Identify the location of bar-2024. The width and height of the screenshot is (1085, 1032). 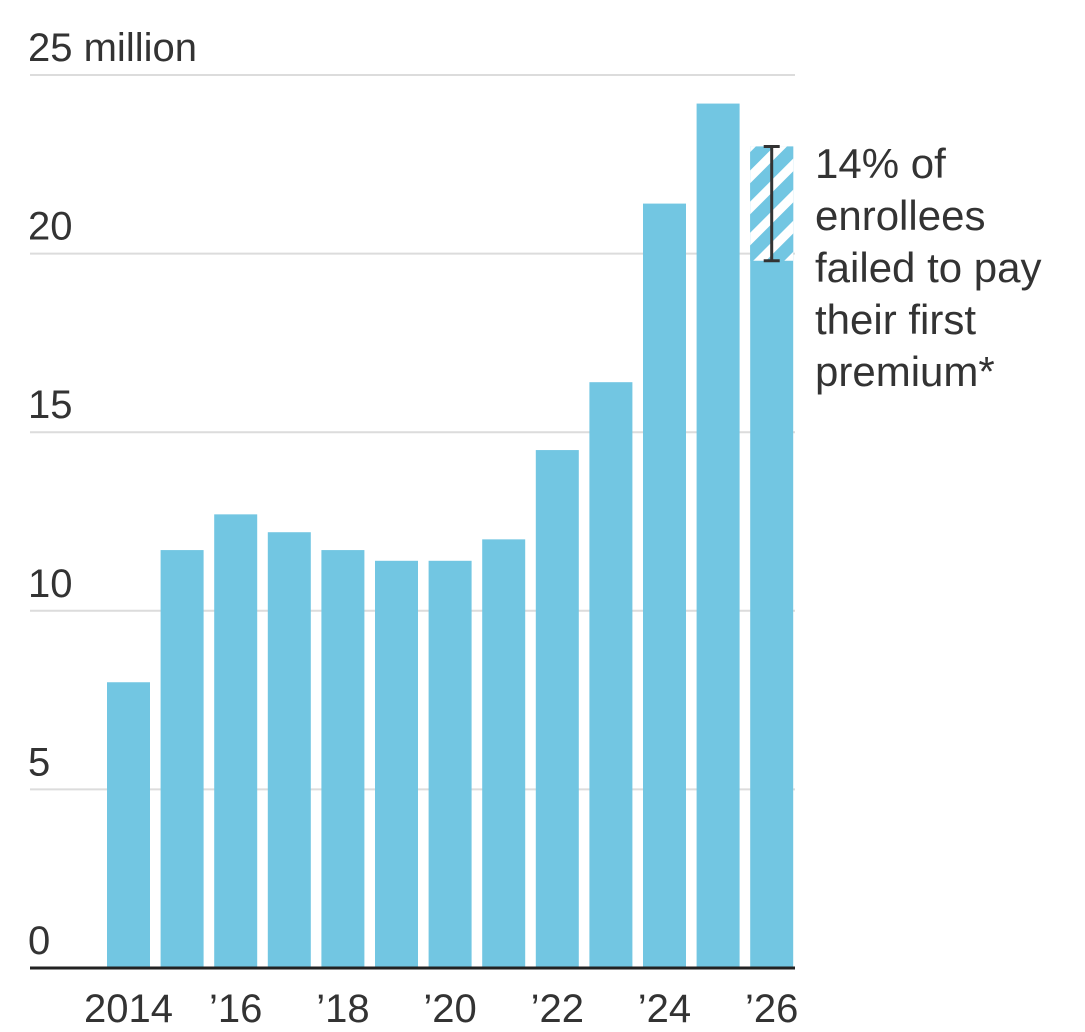
(664, 586).